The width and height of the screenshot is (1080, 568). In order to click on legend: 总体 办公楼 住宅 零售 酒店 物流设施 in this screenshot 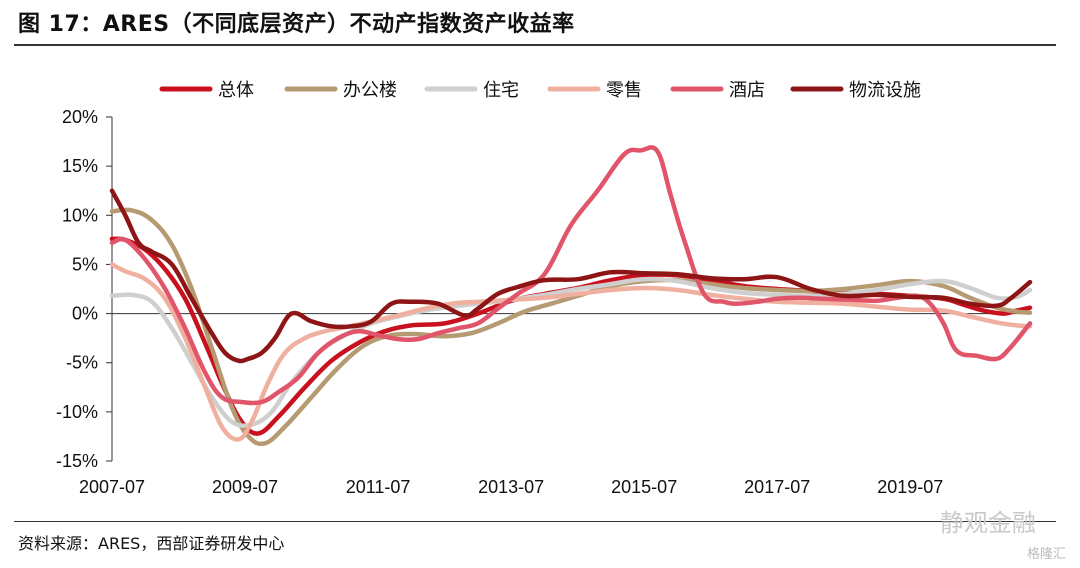, I will do `click(540, 90)`.